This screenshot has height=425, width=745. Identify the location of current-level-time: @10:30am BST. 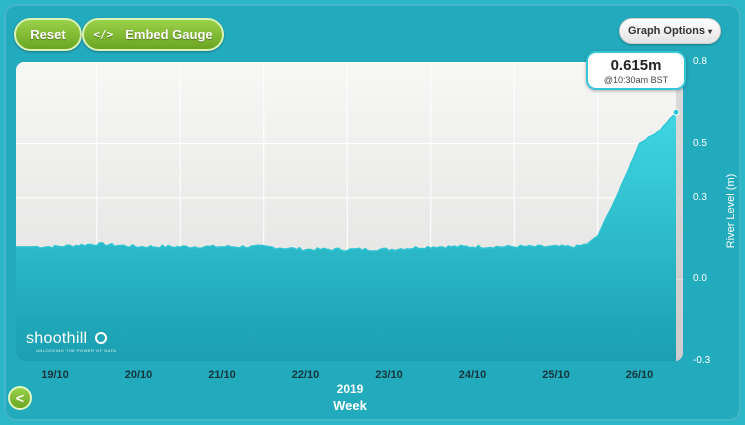
(636, 80).